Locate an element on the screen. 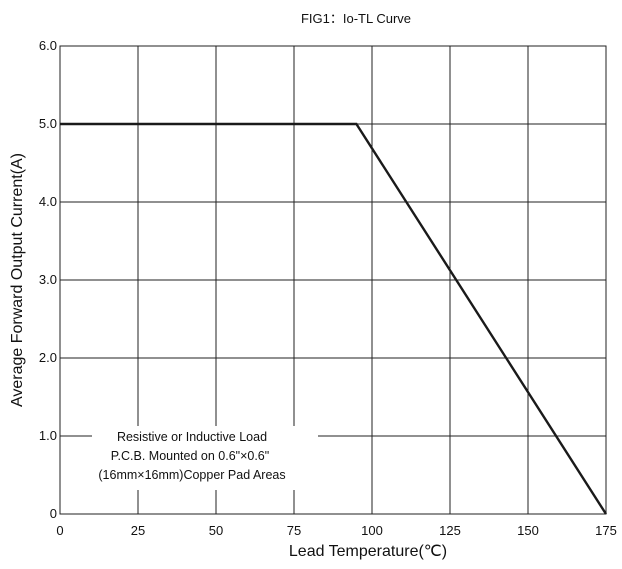 Image resolution: width=622 pixels, height=569 pixels. x-tick-label: 125 is located at coordinates (450, 530).